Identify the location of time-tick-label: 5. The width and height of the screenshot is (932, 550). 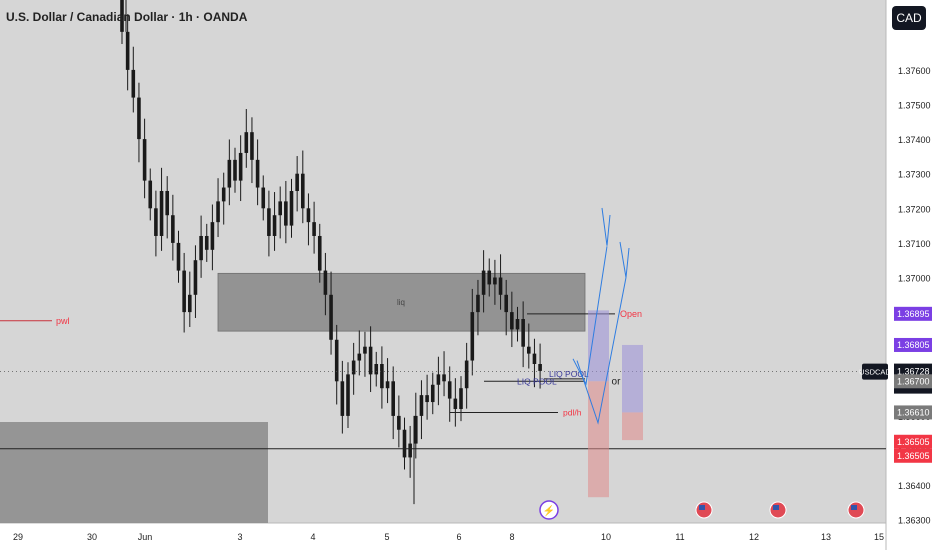
(386, 537).